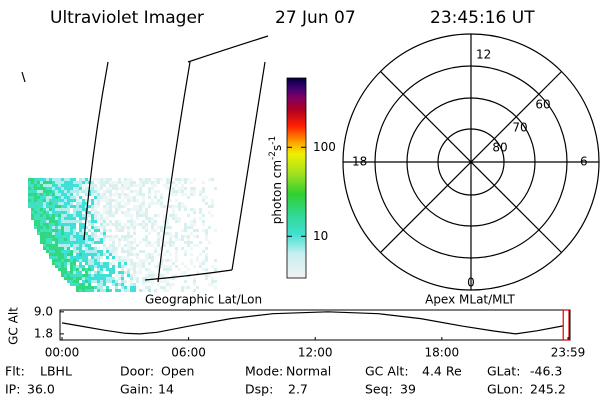  What do you see at coordinates (41, 389) in the screenshot?
I see `info-value: 36.0` at bounding box center [41, 389].